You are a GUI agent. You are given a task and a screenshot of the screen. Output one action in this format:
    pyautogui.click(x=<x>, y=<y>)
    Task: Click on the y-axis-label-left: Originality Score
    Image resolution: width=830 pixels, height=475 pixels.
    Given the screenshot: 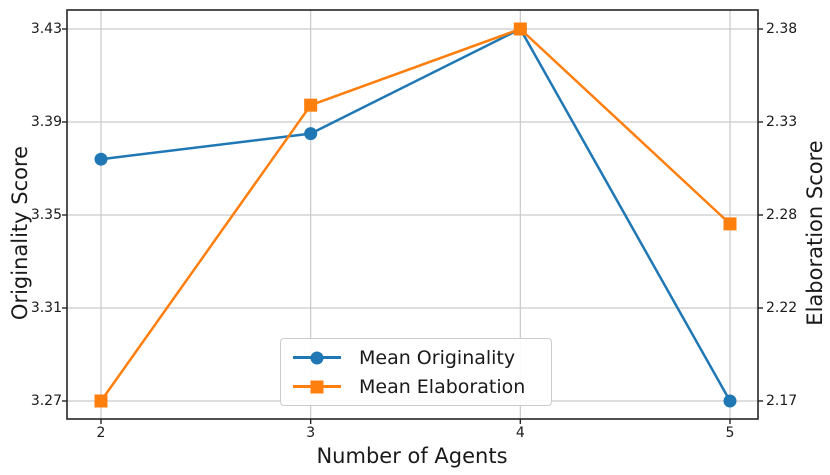 What is the action you would take?
    pyautogui.click(x=20, y=233)
    